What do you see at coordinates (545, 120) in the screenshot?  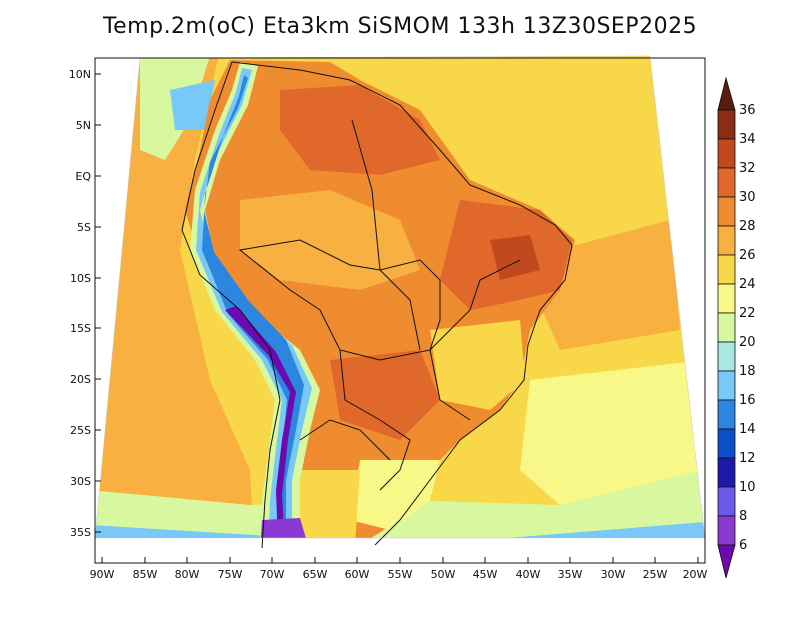 I see `north-atlantic-region` at bounding box center [545, 120].